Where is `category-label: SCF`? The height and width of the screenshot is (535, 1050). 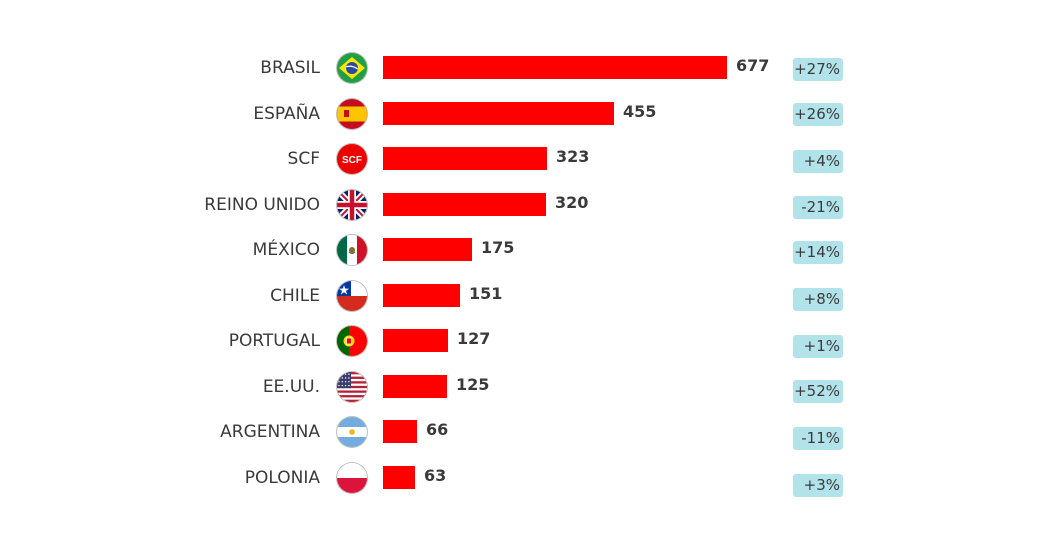 category-label: SCF is located at coordinates (303, 159).